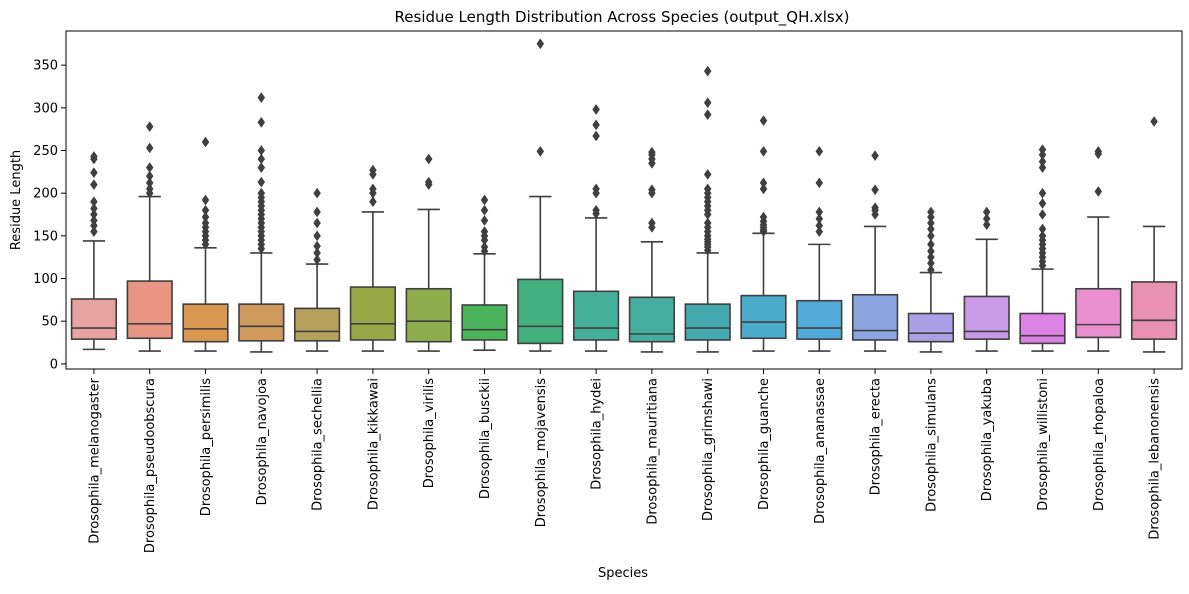  Describe the element at coordinates (318, 444) in the screenshot. I see `x-tick-label: Drosophila_sechellia` at that location.